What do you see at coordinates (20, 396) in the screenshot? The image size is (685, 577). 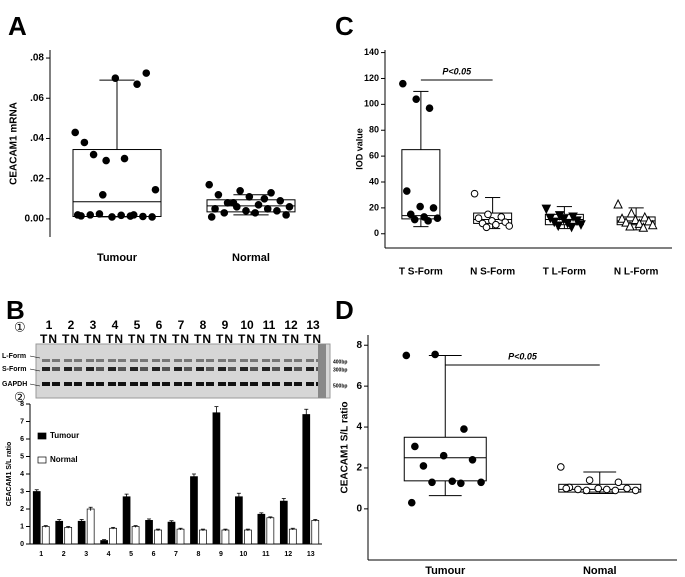 I see `step-label: ②` at bounding box center [20, 396].